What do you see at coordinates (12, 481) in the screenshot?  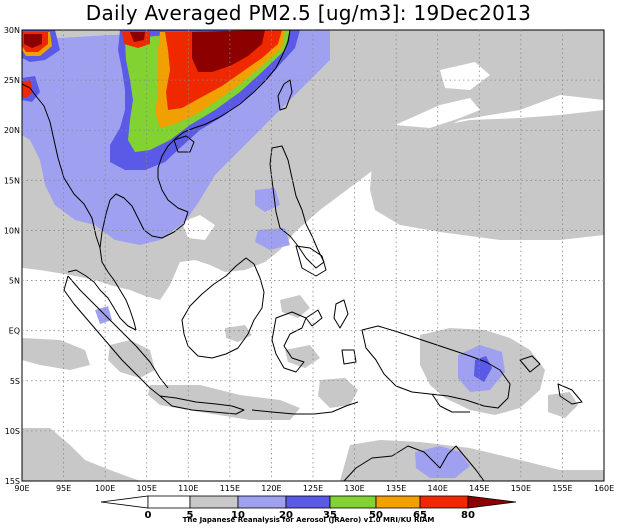 I see `latitude-tick-label: 15S` at bounding box center [12, 481].